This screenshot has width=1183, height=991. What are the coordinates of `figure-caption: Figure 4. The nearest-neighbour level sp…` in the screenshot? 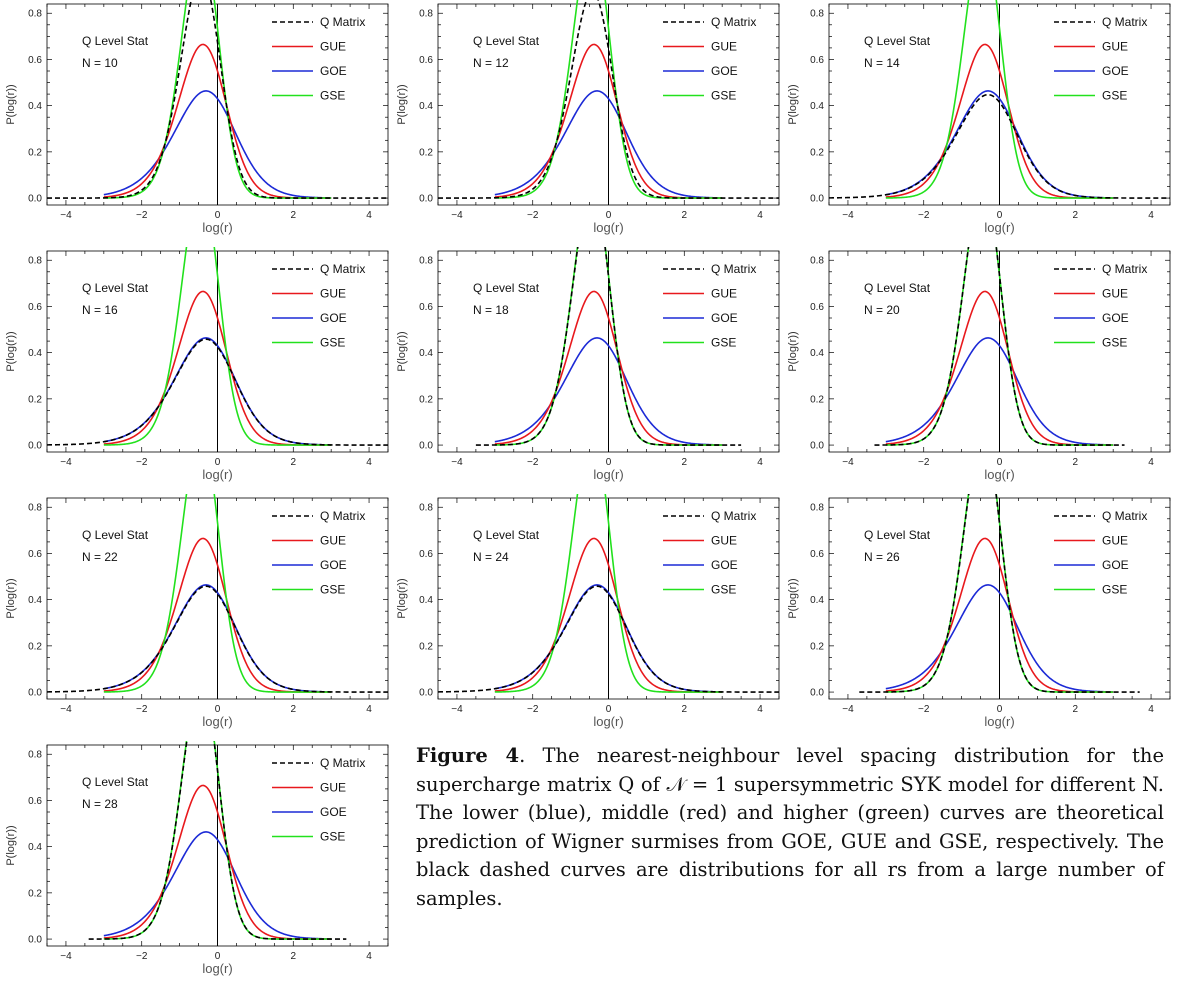 It's located at (790, 828).